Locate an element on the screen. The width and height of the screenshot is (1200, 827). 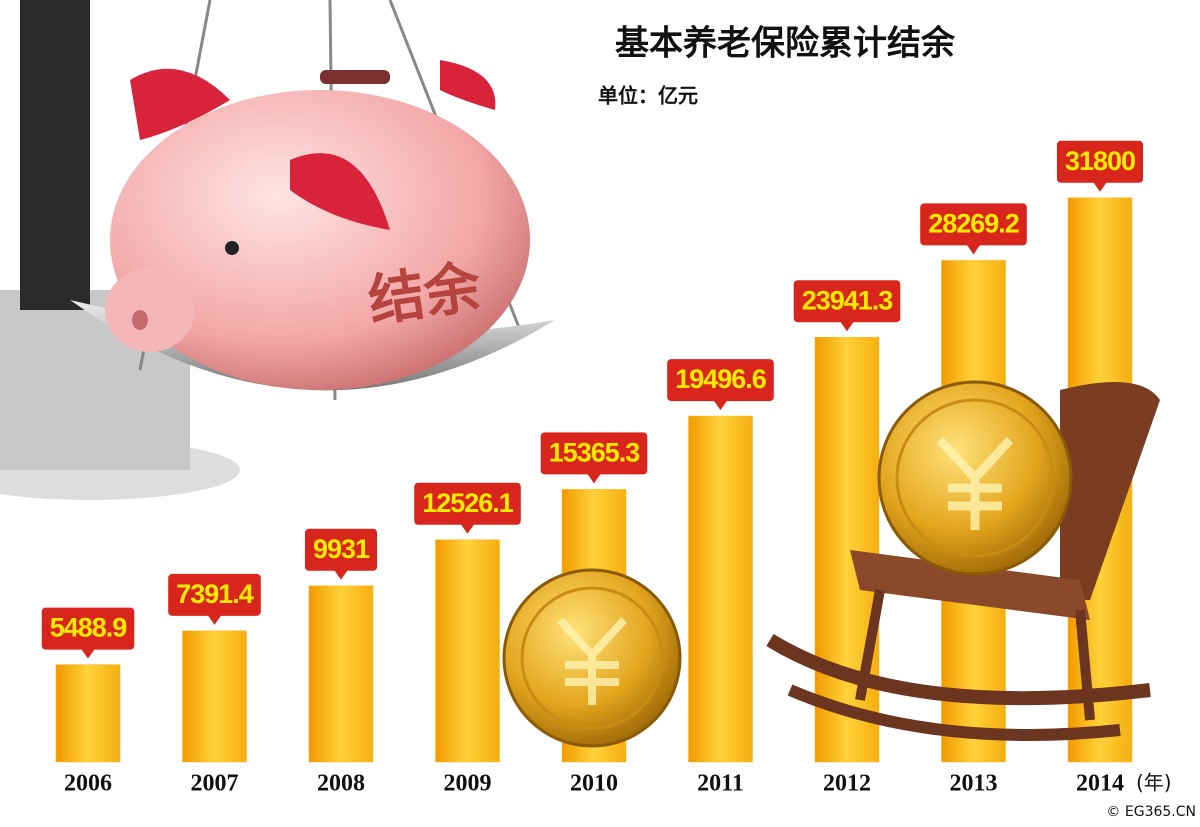
value-label-group: 5488.9 is located at coordinates (88, 633).